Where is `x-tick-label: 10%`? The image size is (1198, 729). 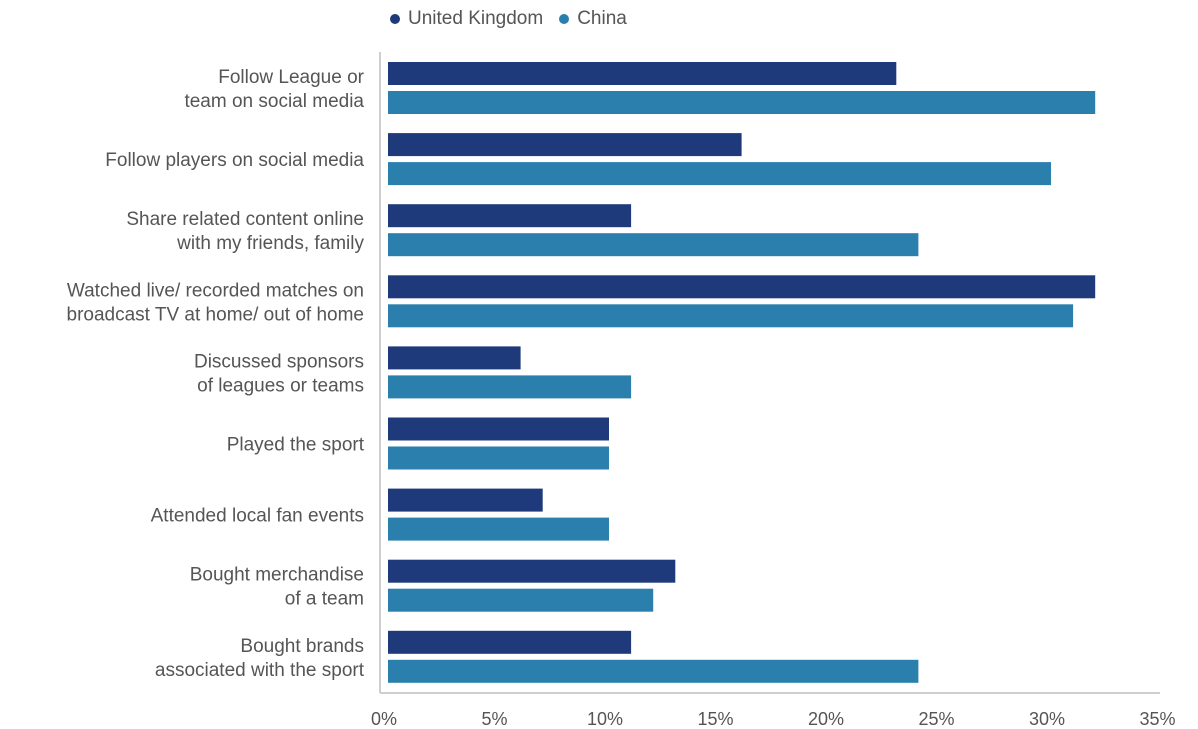 x-tick-label: 10% is located at coordinates (605, 719).